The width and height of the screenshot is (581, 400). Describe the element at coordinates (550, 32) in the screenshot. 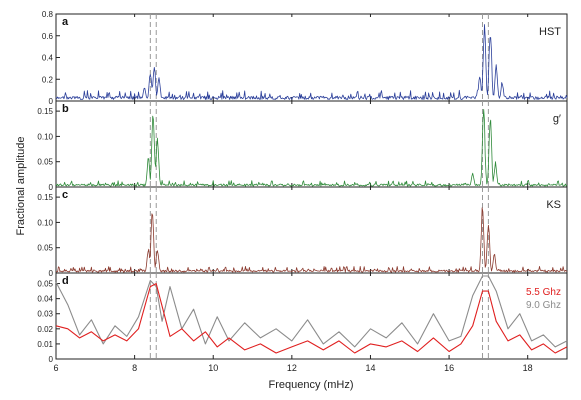

I see `panel-a-label: HST` at that location.